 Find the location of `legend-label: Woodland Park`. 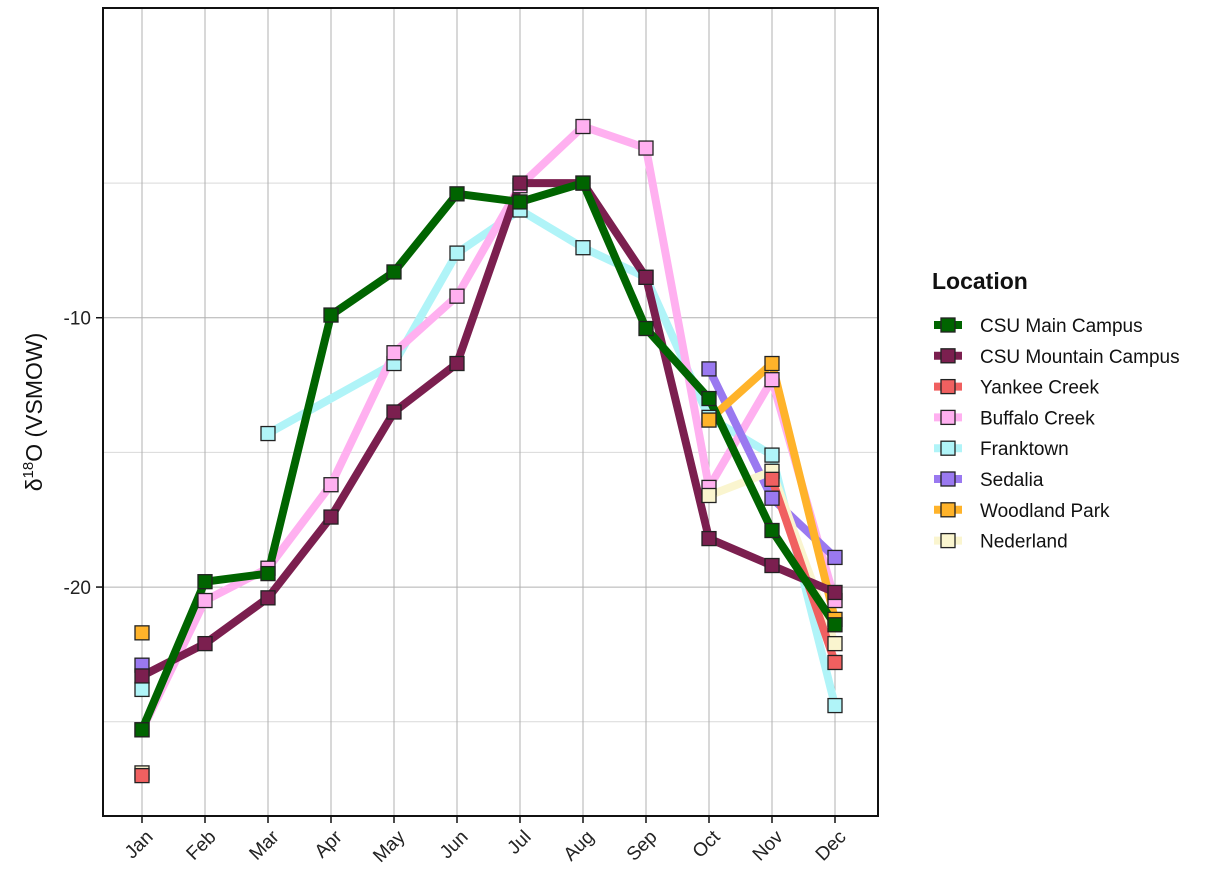

legend-label: Woodland Park is located at coordinates (1045, 511).